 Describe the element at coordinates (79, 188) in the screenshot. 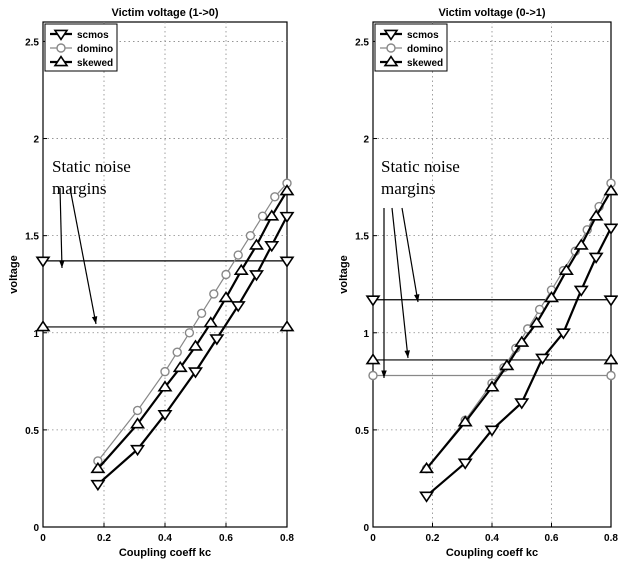

I see `annotation-text: margins` at that location.